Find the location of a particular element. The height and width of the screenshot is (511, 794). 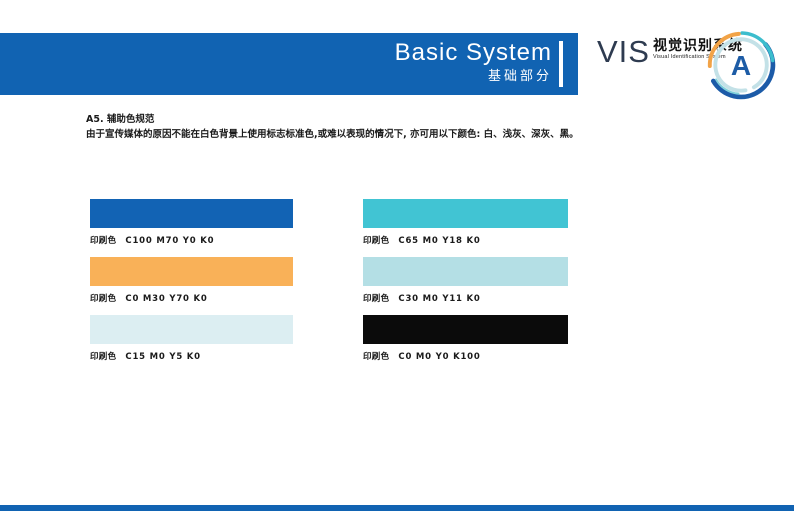

swatch-cmyk-value: C30 M0 Y11 K0 is located at coordinates (439, 299).